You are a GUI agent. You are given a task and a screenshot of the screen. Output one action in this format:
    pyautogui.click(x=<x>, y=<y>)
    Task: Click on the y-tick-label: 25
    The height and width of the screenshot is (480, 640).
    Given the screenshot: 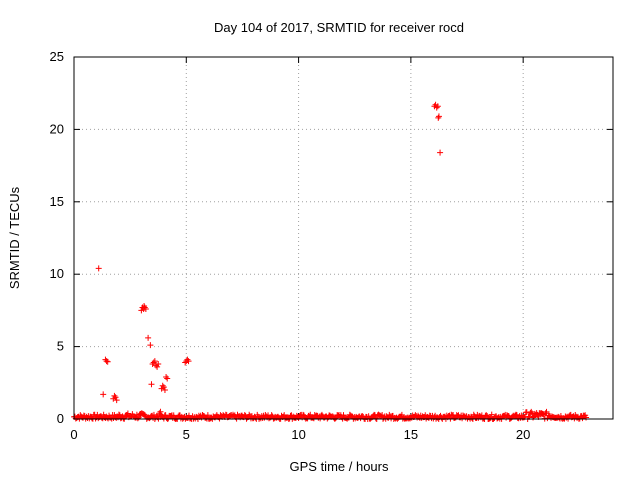 What is the action you would take?
    pyautogui.click(x=57, y=56)
    